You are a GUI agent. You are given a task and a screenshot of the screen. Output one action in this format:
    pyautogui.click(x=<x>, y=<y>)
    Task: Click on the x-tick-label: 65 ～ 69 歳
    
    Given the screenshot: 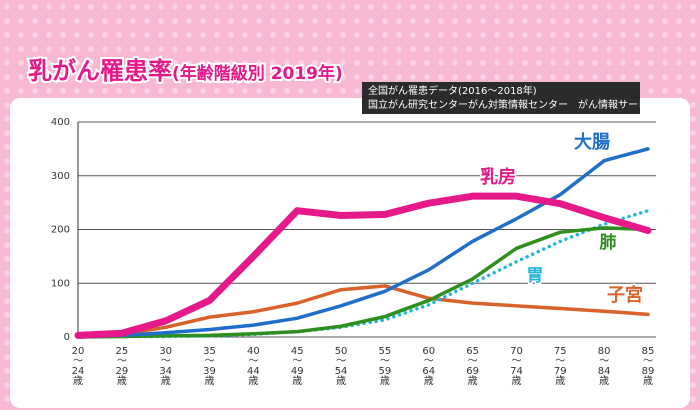 What is the action you would take?
    pyautogui.click(x=472, y=366)
    